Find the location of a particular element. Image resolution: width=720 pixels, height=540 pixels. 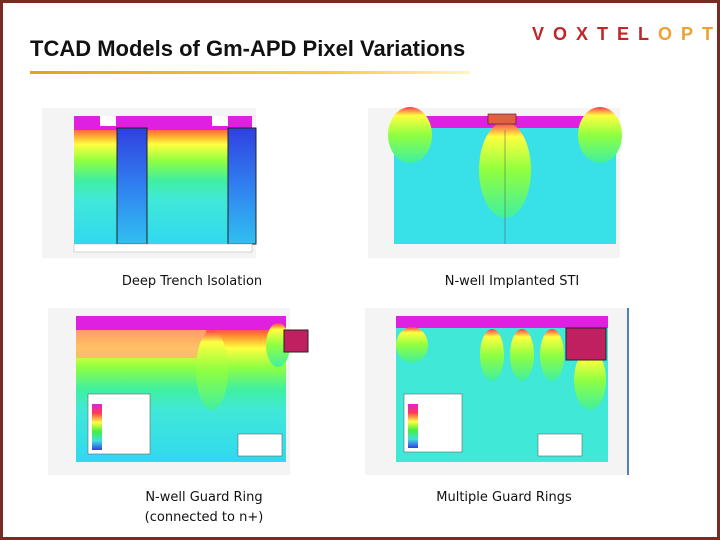

logo: VOXTELOPTO is located at coordinates (624, 34).